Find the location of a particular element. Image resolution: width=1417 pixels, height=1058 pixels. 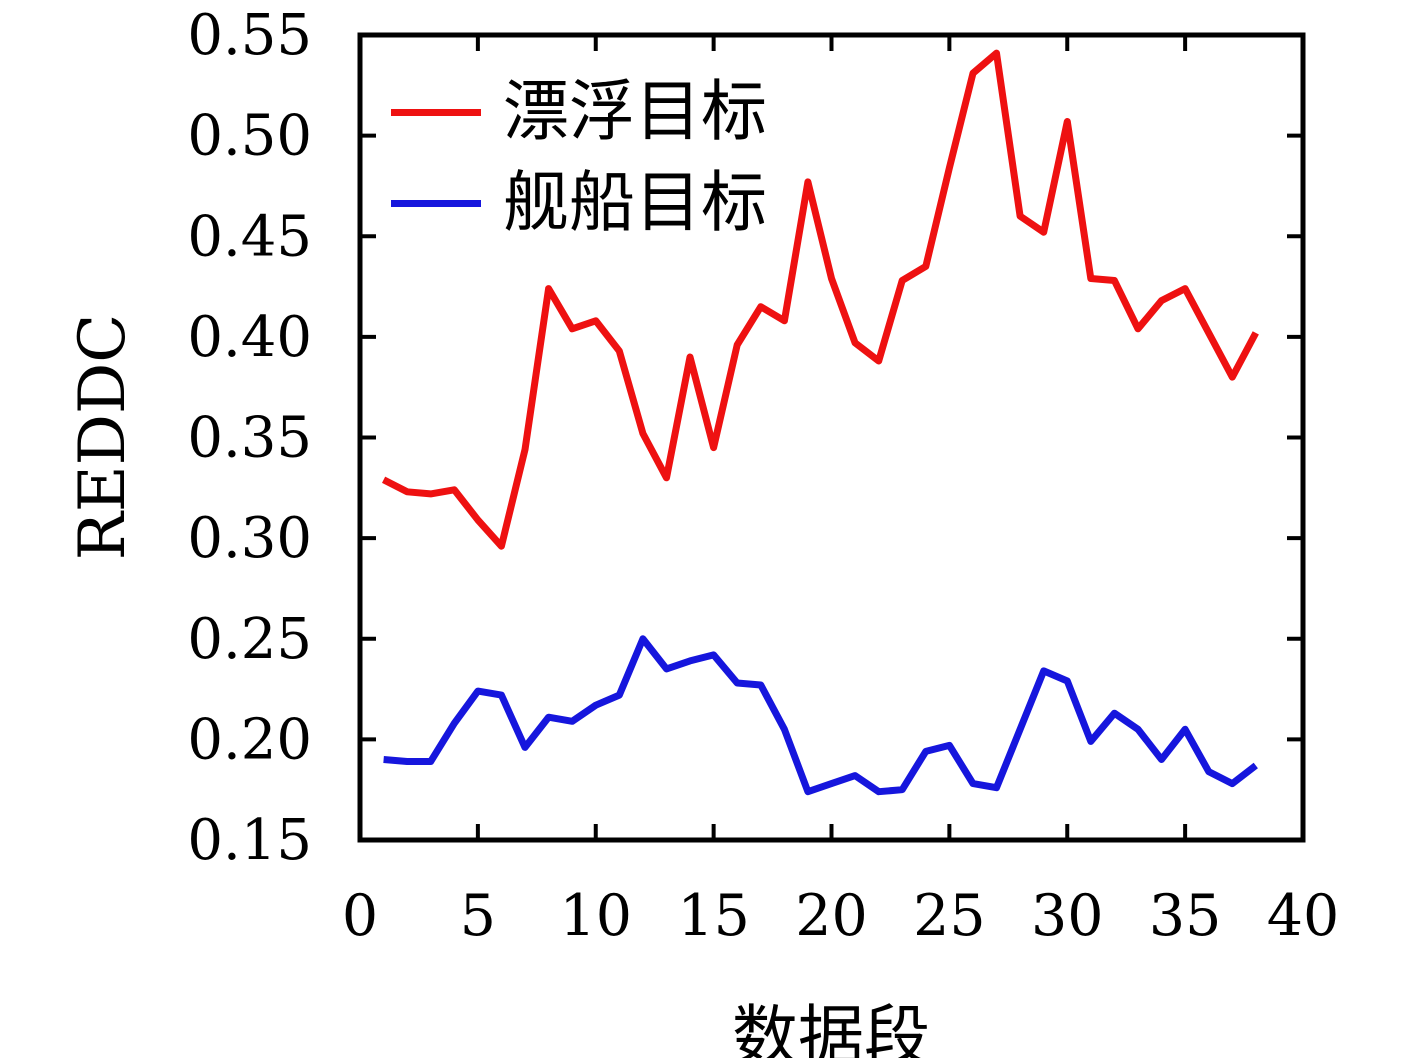

y-tick-label: 0.25 is located at coordinates (249, 639).